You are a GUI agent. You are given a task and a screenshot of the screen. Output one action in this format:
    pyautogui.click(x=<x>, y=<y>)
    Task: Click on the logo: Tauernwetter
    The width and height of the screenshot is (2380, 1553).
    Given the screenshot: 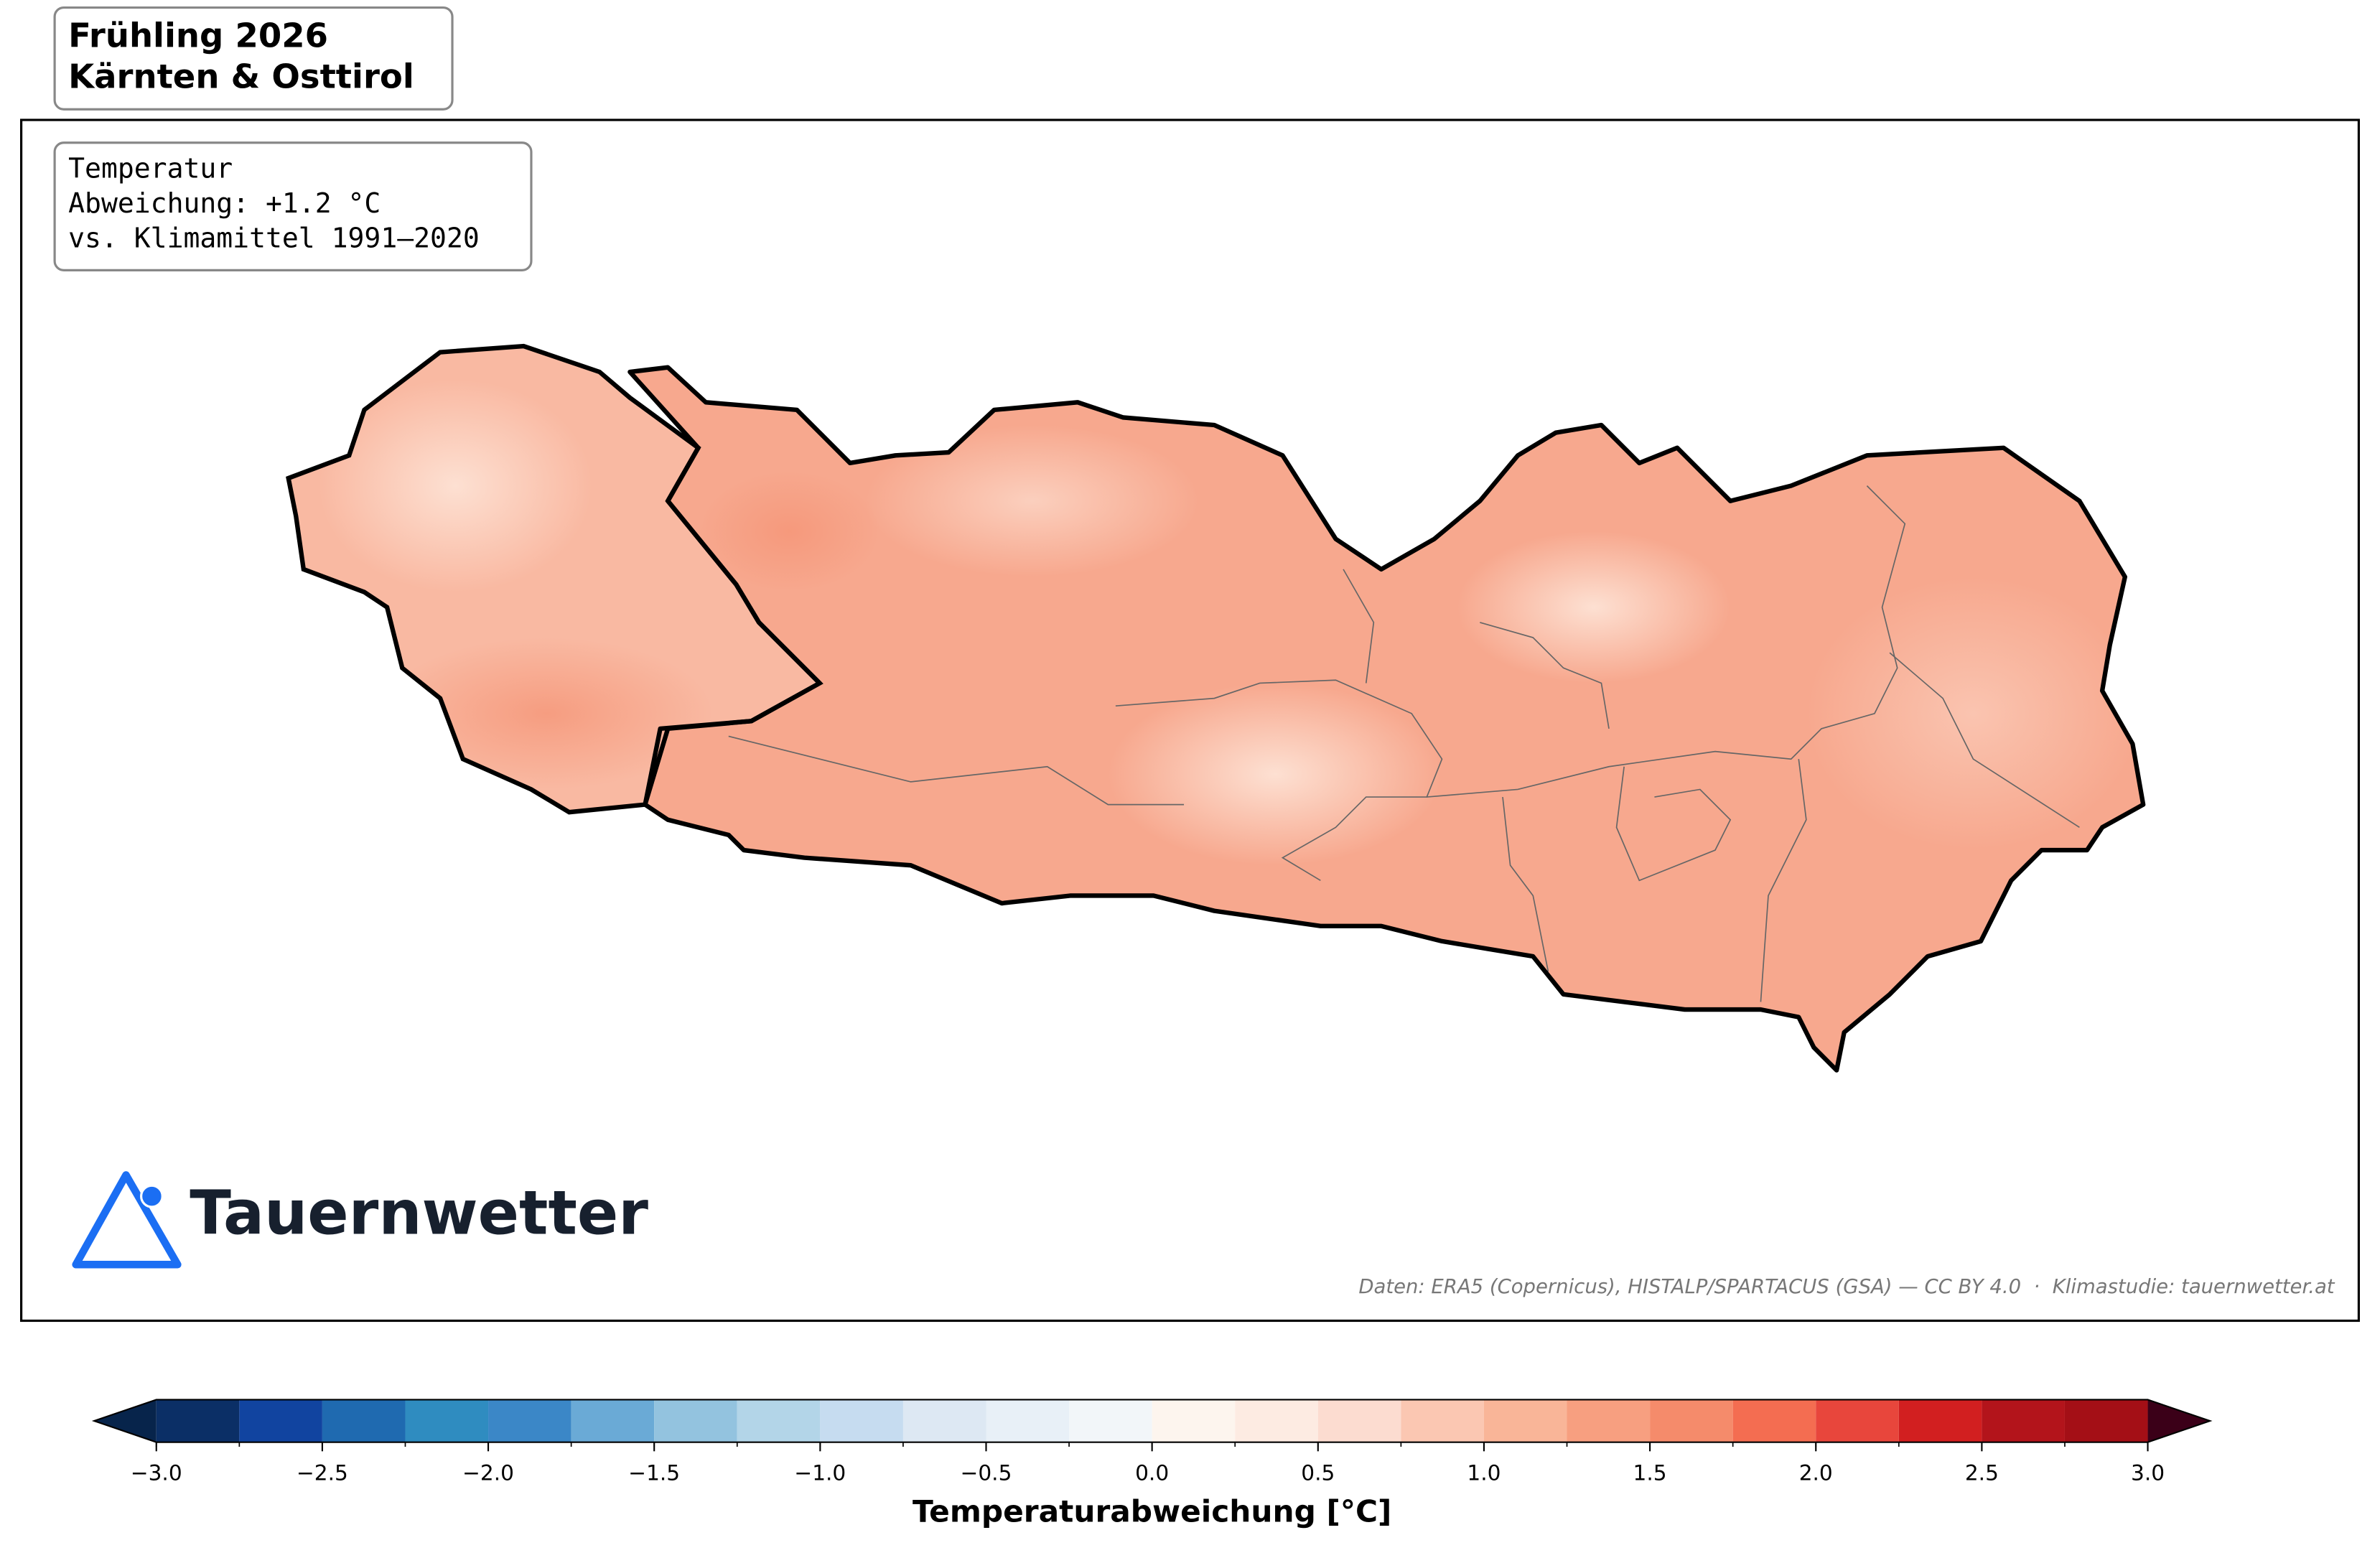 What is the action you would take?
    pyautogui.click(x=360, y=1220)
    